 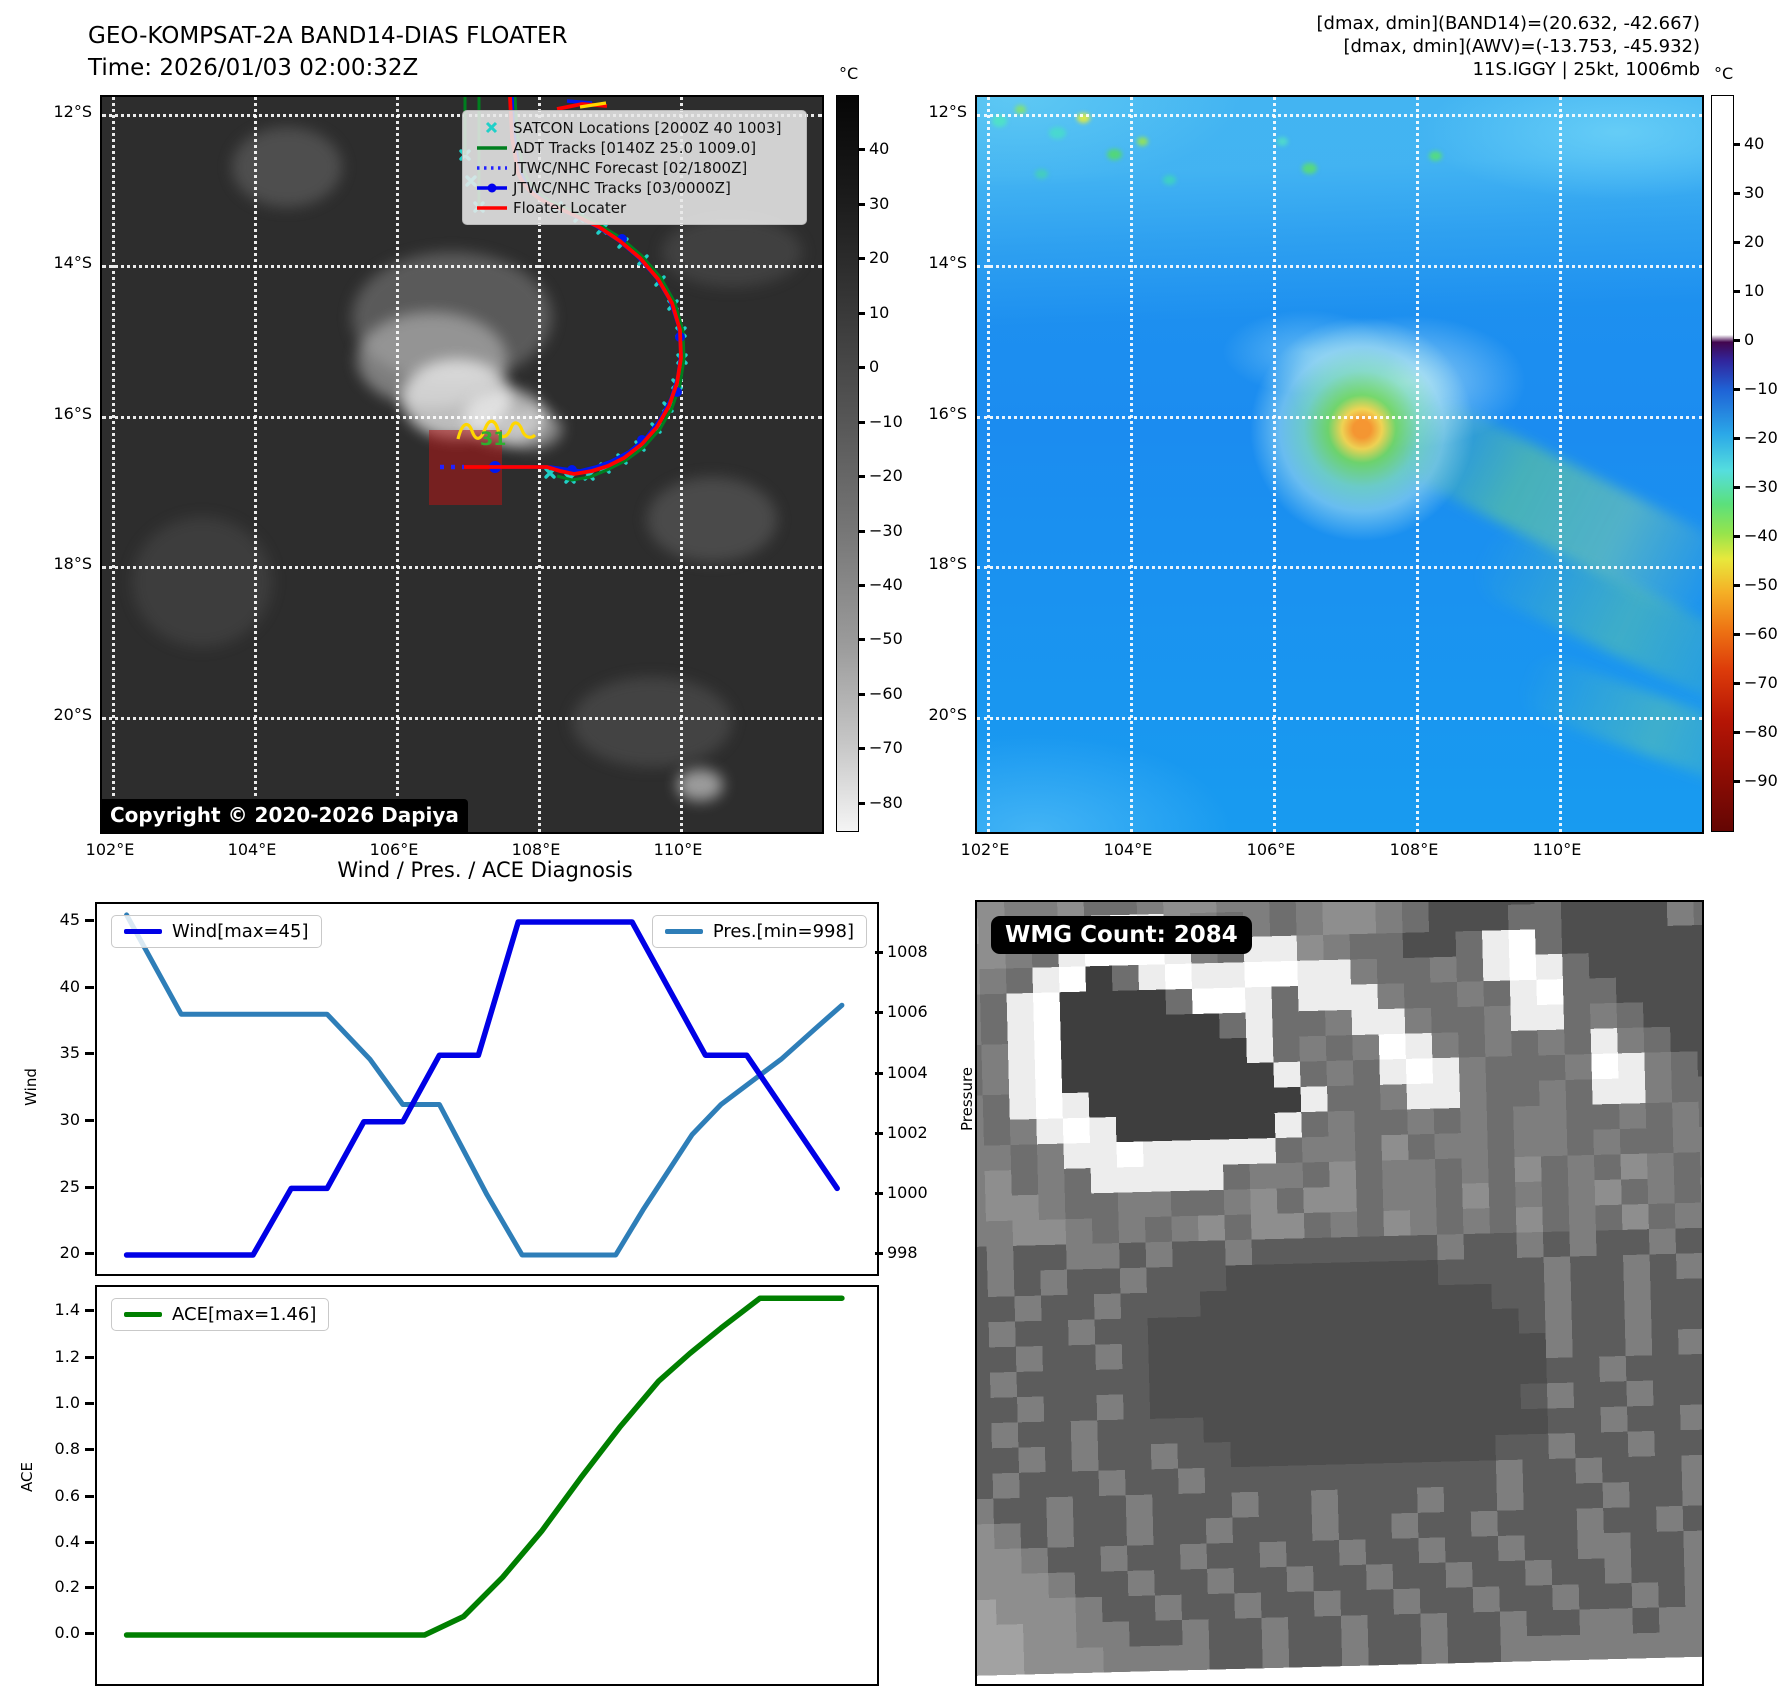 What do you see at coordinates (881, 530) in the screenshot?
I see `colorbar-tick-label: −30` at bounding box center [881, 530].